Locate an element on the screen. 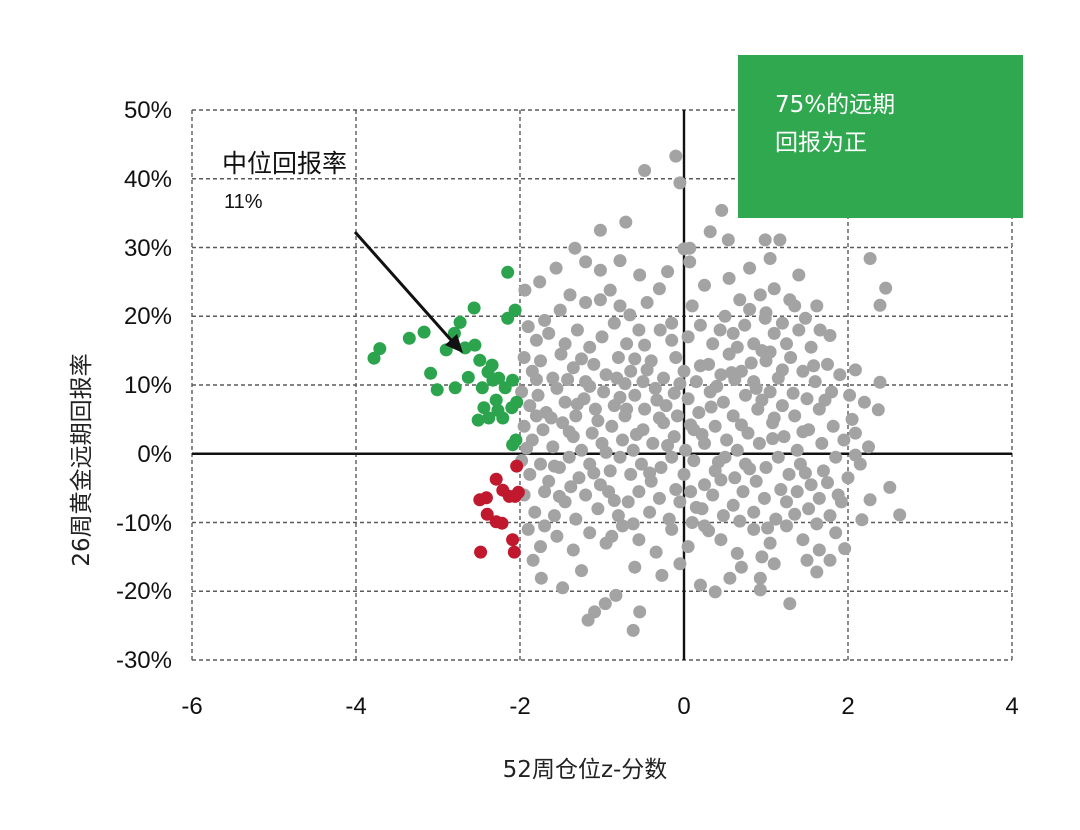 Image resolution: width=1080 pixels, height=830 pixels. y-tick-label: 30% is located at coordinates (148, 248).